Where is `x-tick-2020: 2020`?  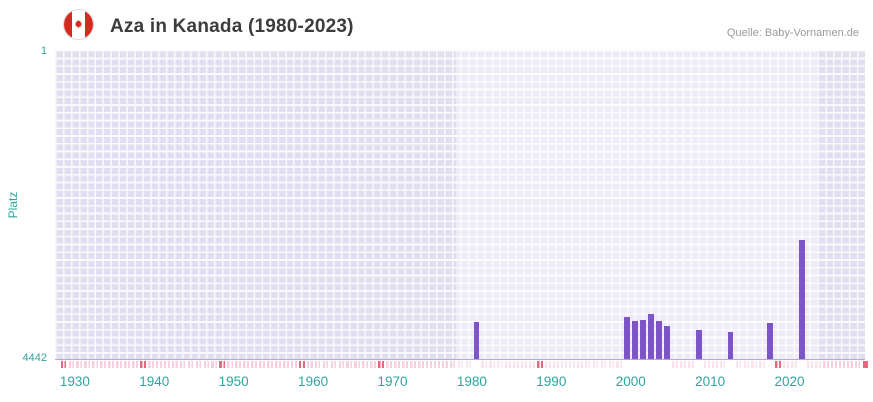
x-tick-2020: 2020 is located at coordinates (789, 381).